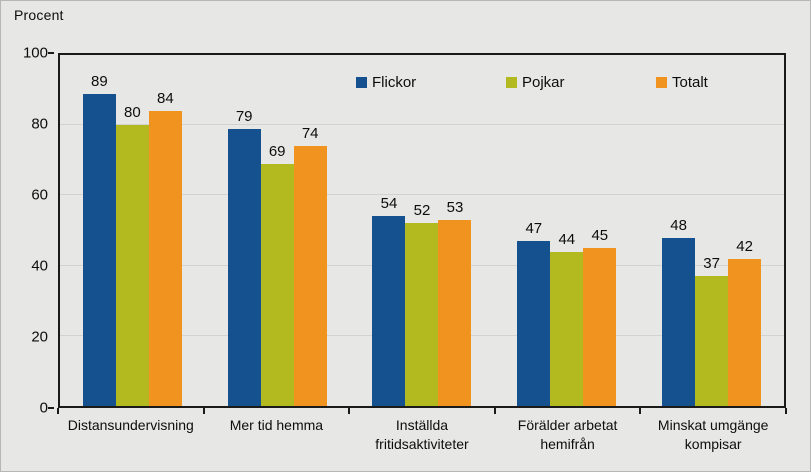 This screenshot has height=472, width=811. Describe the element at coordinates (711, 230) in the screenshot. I see `bar-group: 48 37 42` at that location.